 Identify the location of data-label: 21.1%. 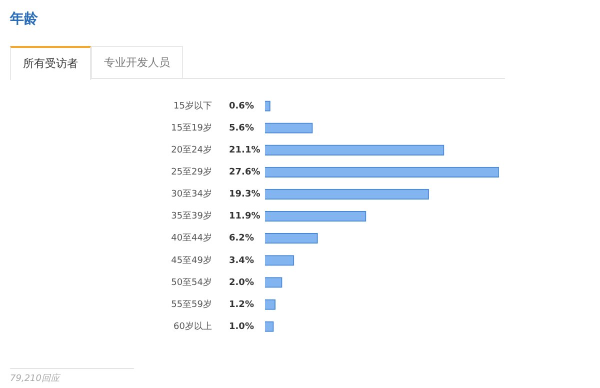
(244, 150).